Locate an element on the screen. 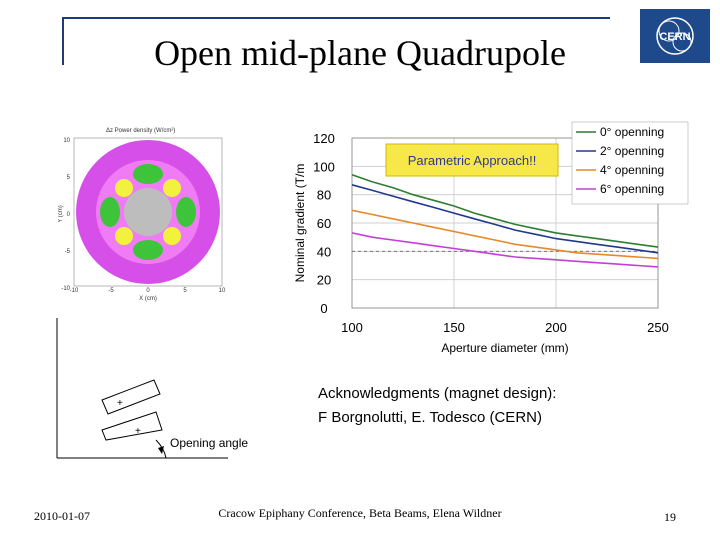 The image size is (720, 540). chart-ytick-label: 0 is located at coordinates (323, 308).